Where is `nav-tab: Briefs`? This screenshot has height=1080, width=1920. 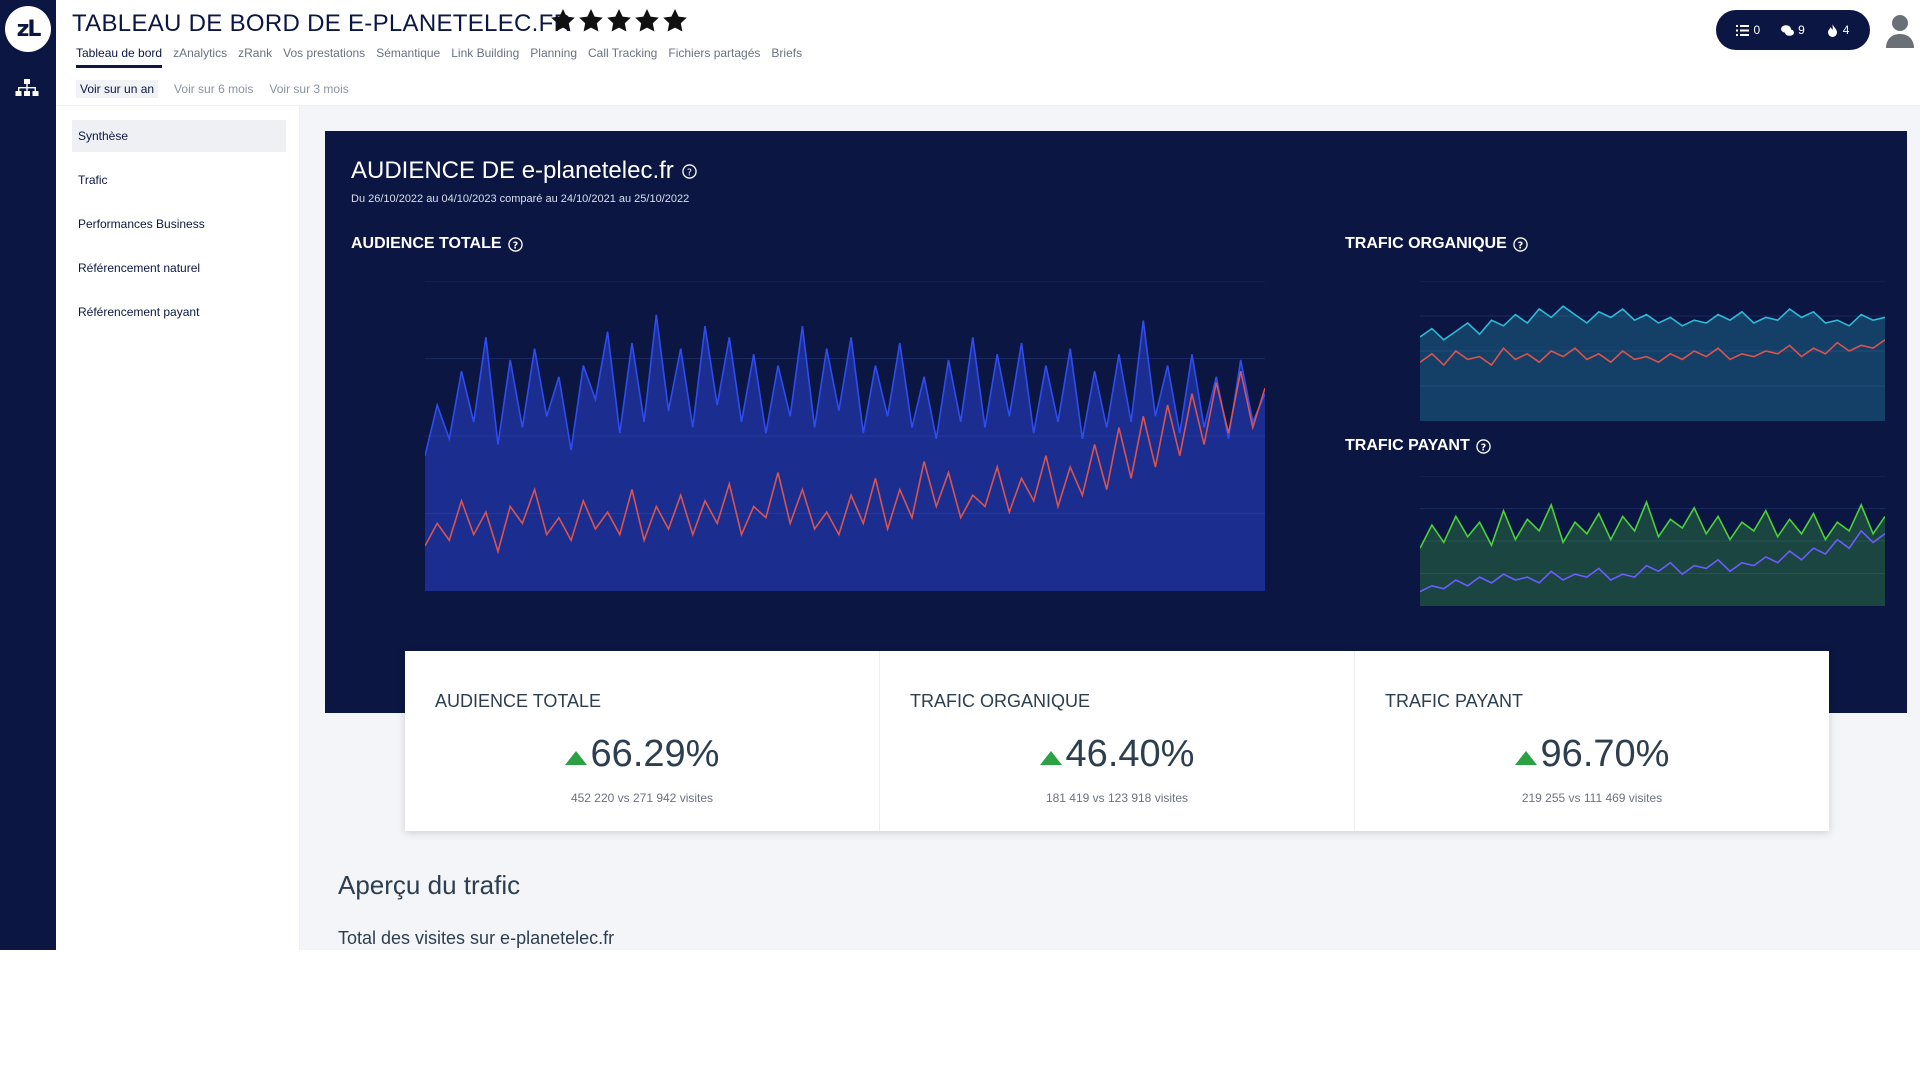
nav-tab: Briefs is located at coordinates (787, 53).